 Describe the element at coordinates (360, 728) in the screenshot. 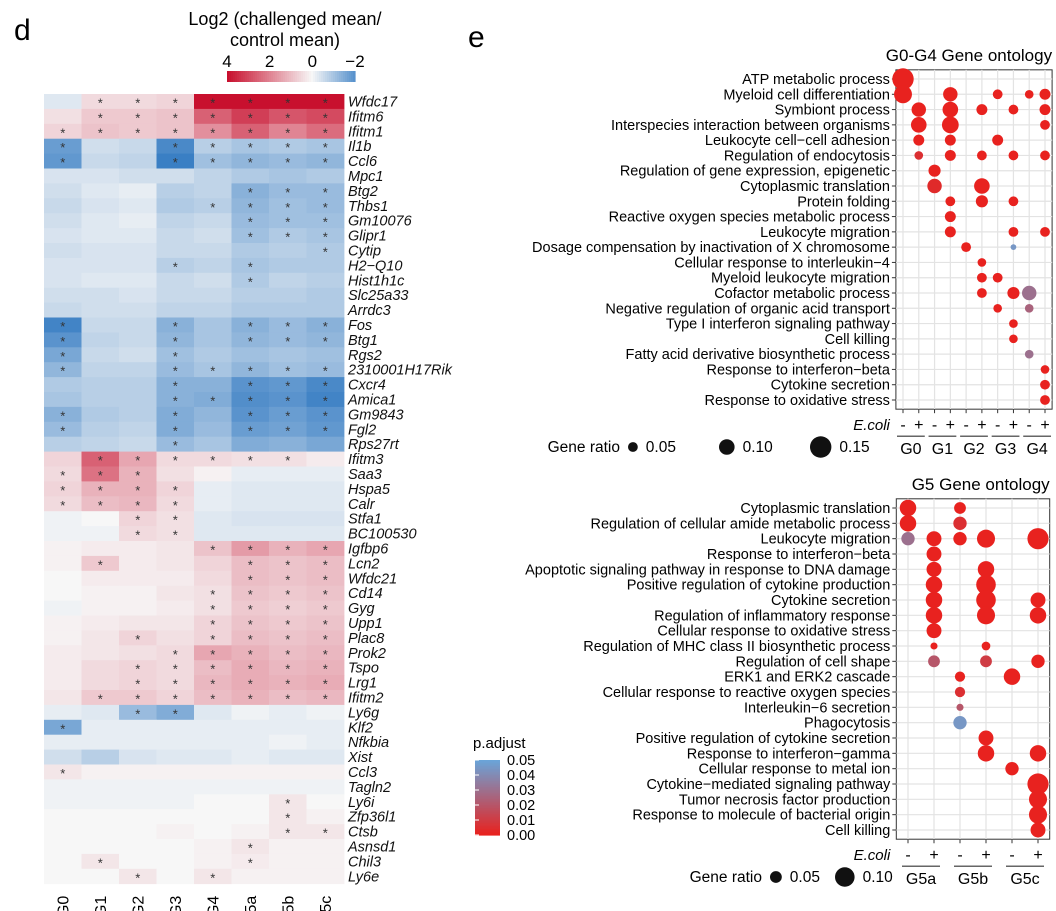

I see `gene-label: Klf2` at that location.